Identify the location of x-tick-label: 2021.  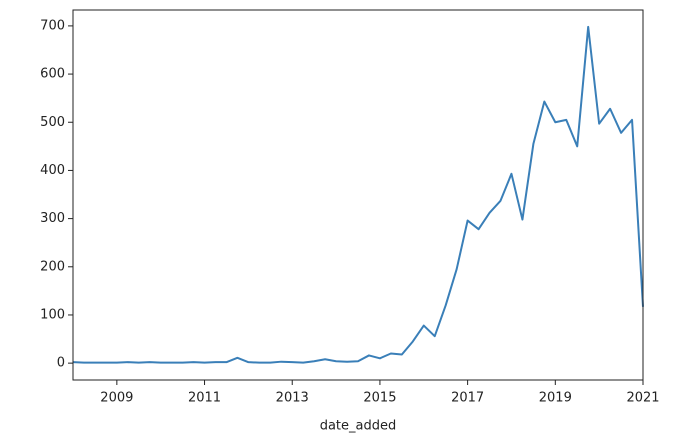
(642, 398).